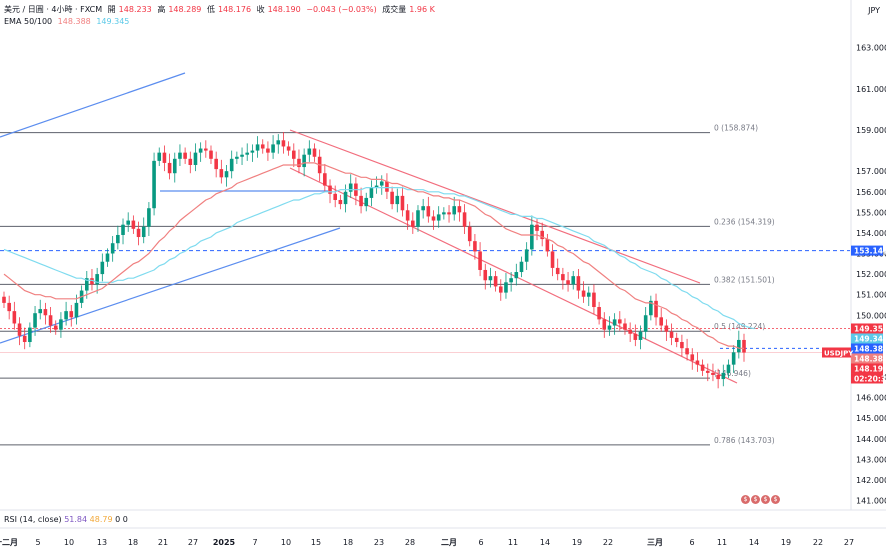  What do you see at coordinates (836, 352) in the screenshot?
I see `symbol-badge` at bounding box center [836, 352].